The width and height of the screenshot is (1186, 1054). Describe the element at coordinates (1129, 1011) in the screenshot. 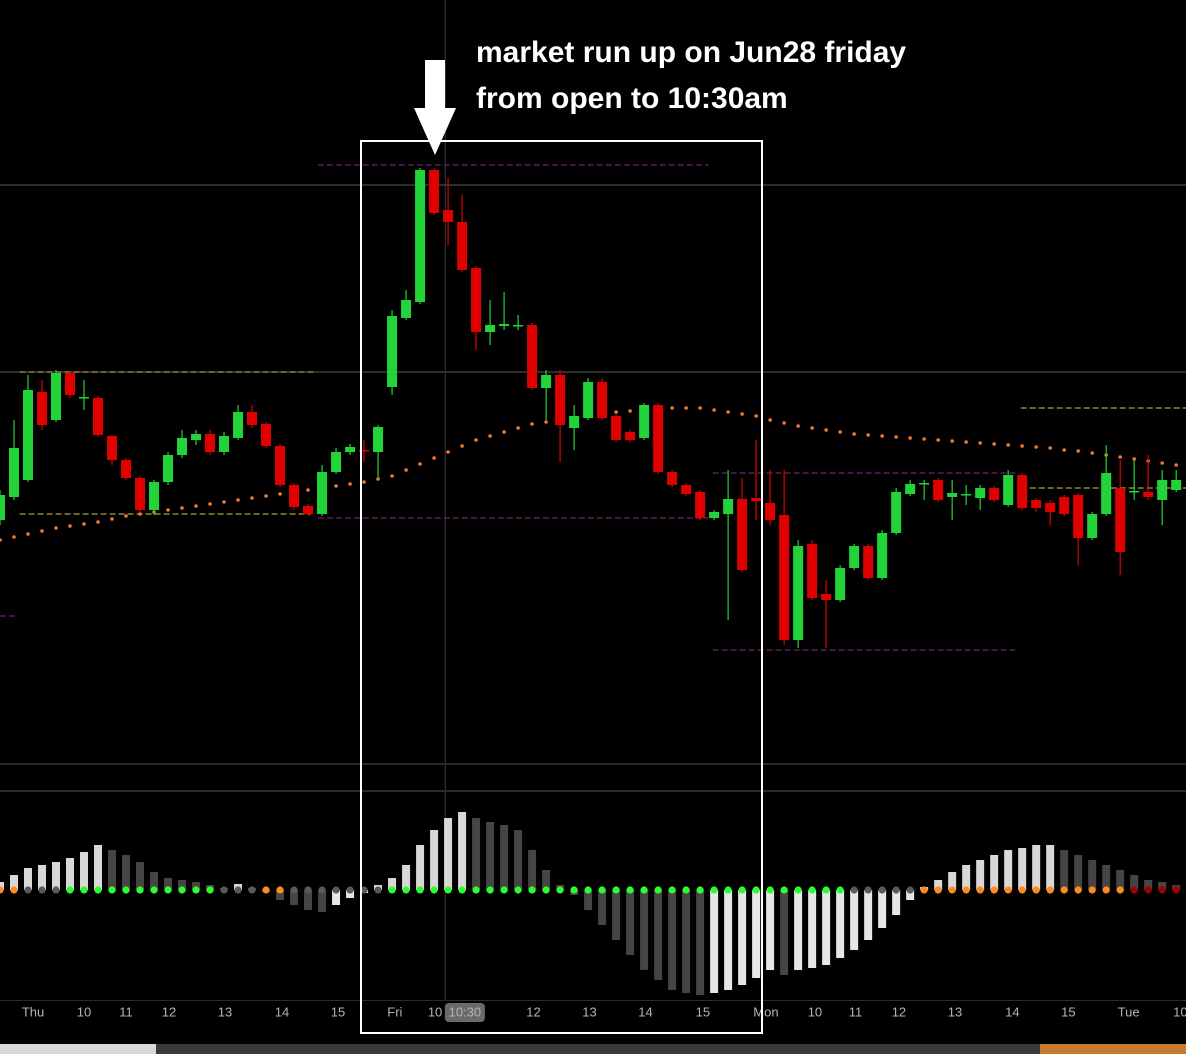

I see `x-tick-label: Tue` at that location.